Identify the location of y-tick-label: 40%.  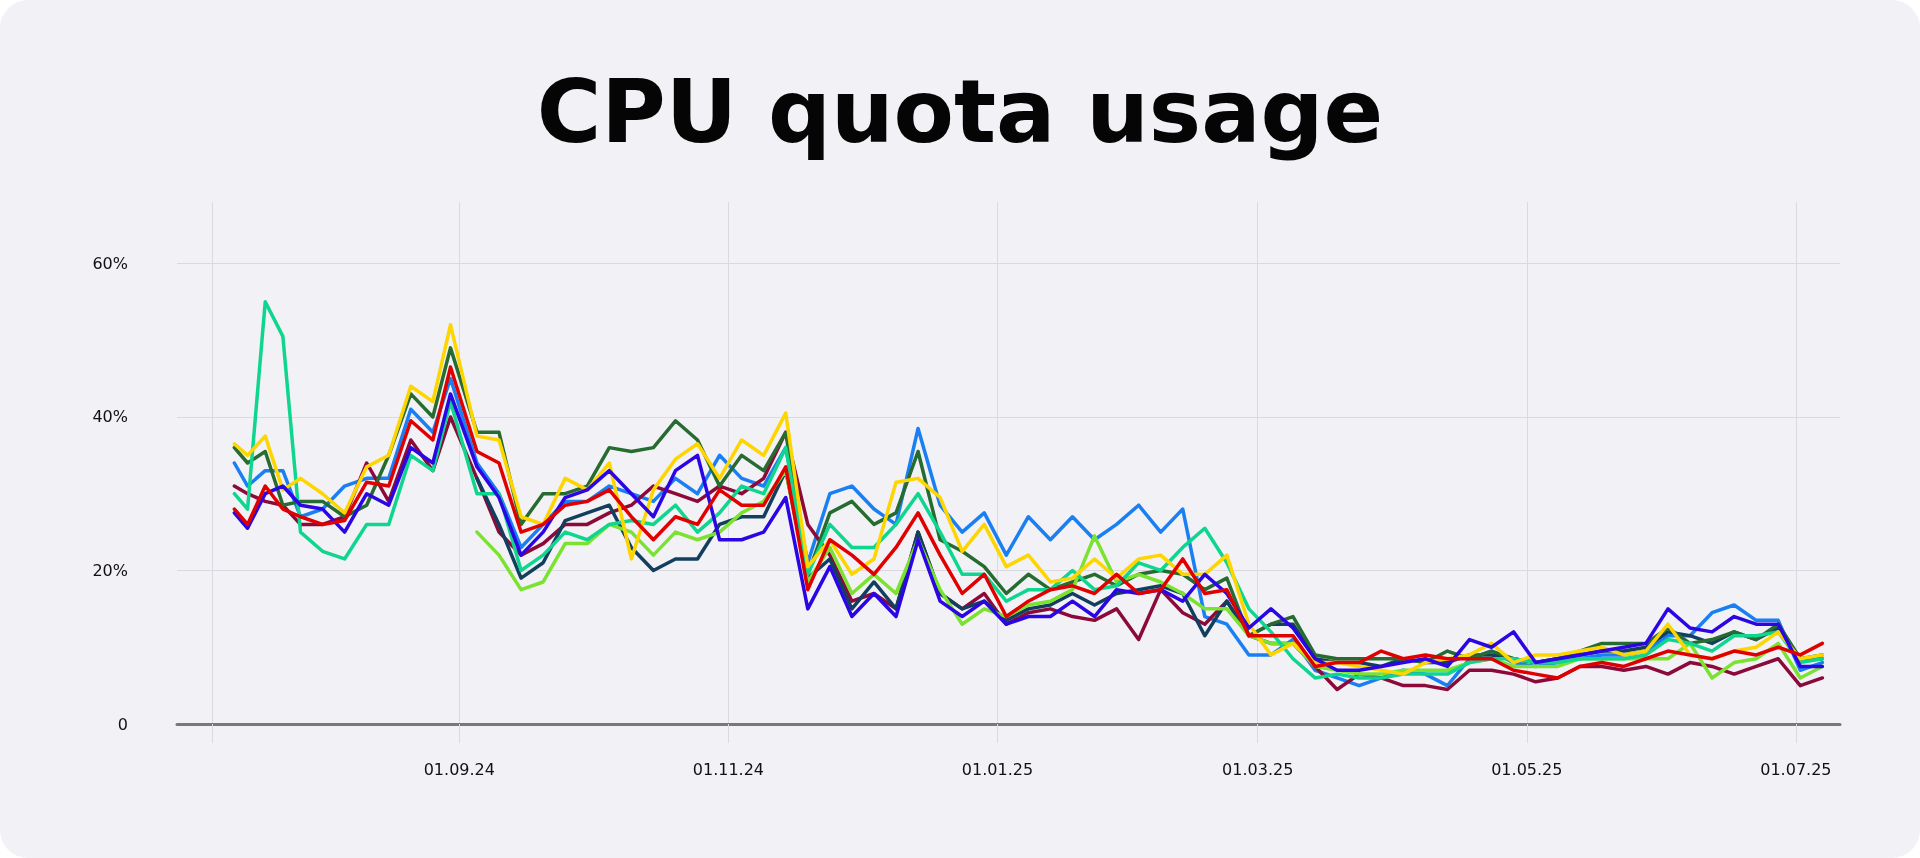
(110, 417).